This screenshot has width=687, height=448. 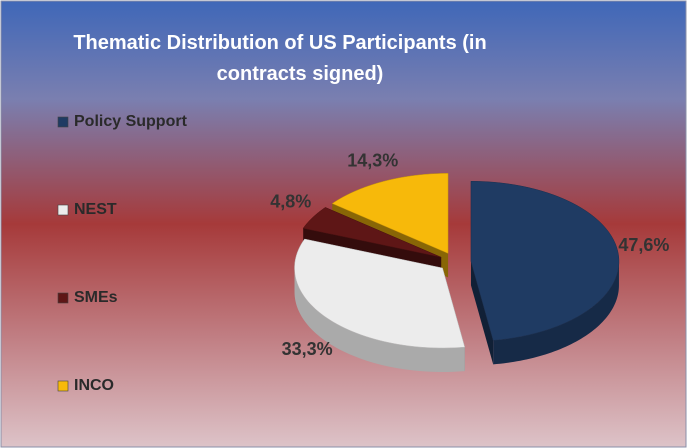 What do you see at coordinates (643, 245) in the screenshot?
I see `value-label: 47,6%` at bounding box center [643, 245].